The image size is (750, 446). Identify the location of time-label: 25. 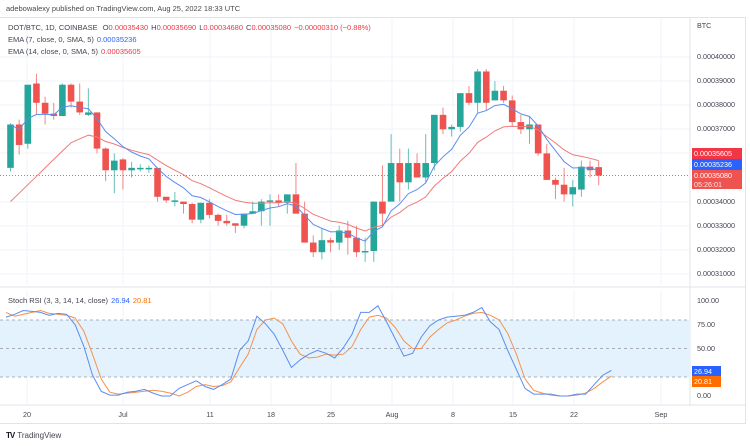
(331, 414).